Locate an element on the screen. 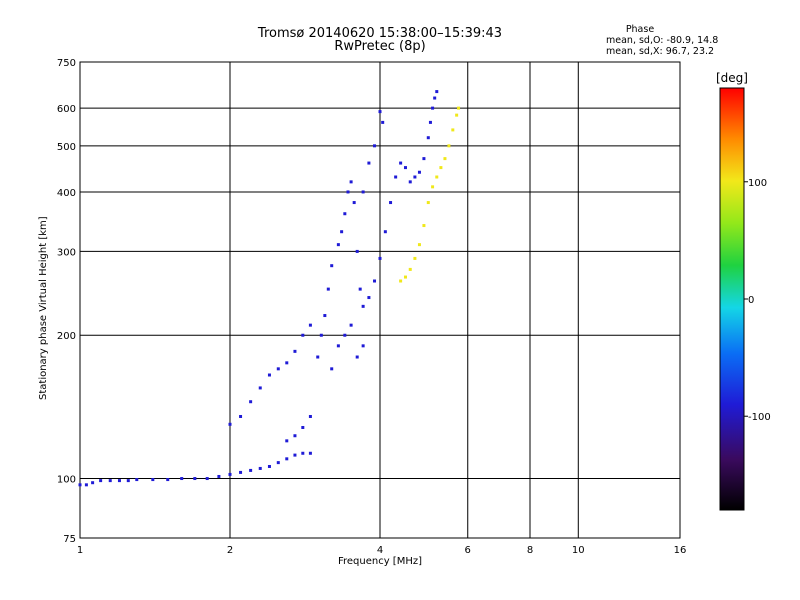 This screenshot has height=600, width=800. phase-stats-x: mean, sd,X: 96.7, 23.2 is located at coordinates (660, 51).